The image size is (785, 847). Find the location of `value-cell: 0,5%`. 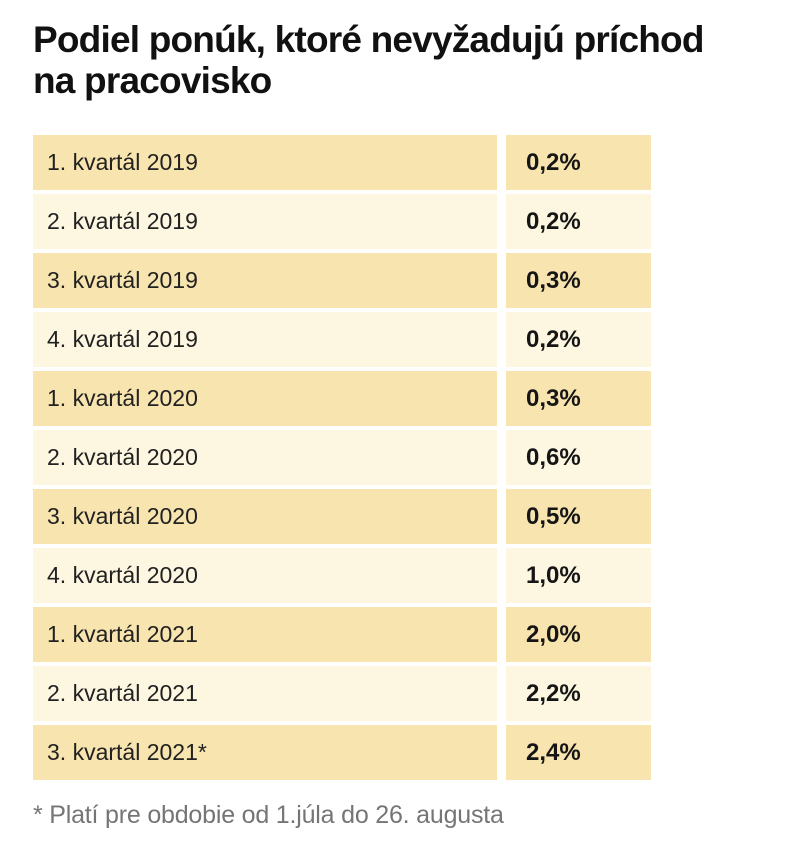

value-cell: 0,5% is located at coordinates (578, 517).